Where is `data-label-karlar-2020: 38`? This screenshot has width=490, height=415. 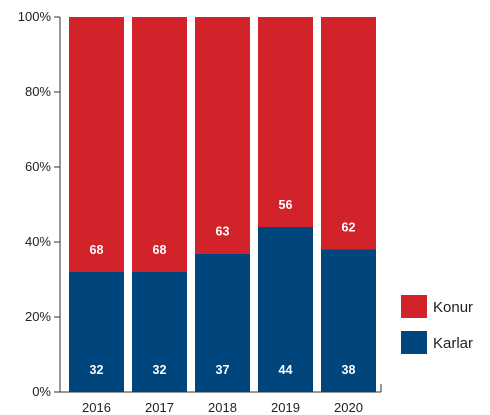 data-label-karlar-2020: 38 is located at coordinates (349, 370).